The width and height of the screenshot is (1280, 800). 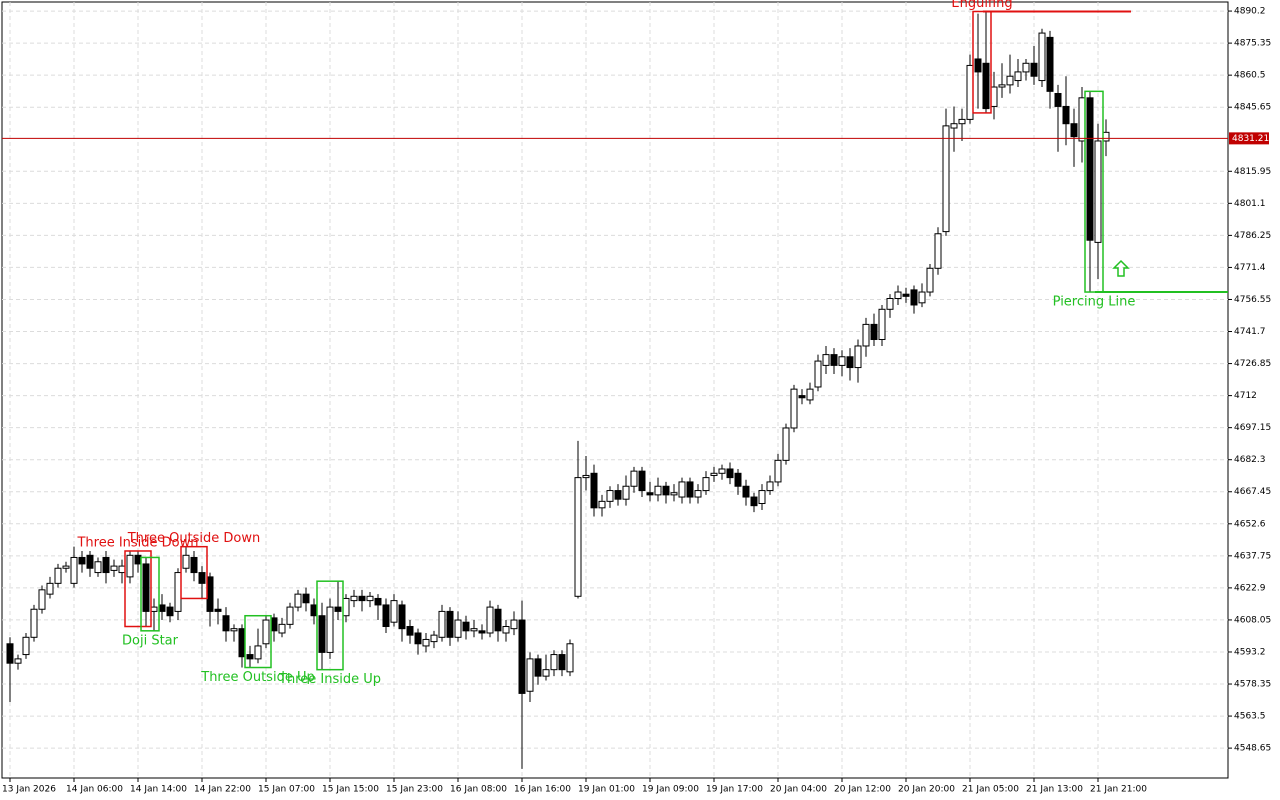 I want to click on x-tick-label: 15 Jan 07:00, so click(x=286, y=790).